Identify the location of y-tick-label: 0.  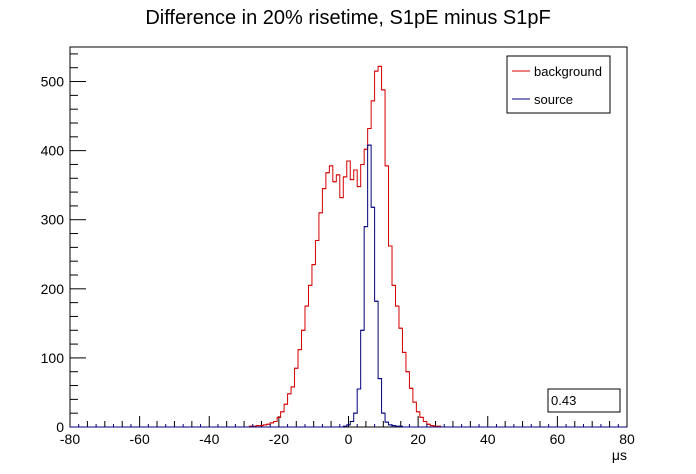
(60, 427).